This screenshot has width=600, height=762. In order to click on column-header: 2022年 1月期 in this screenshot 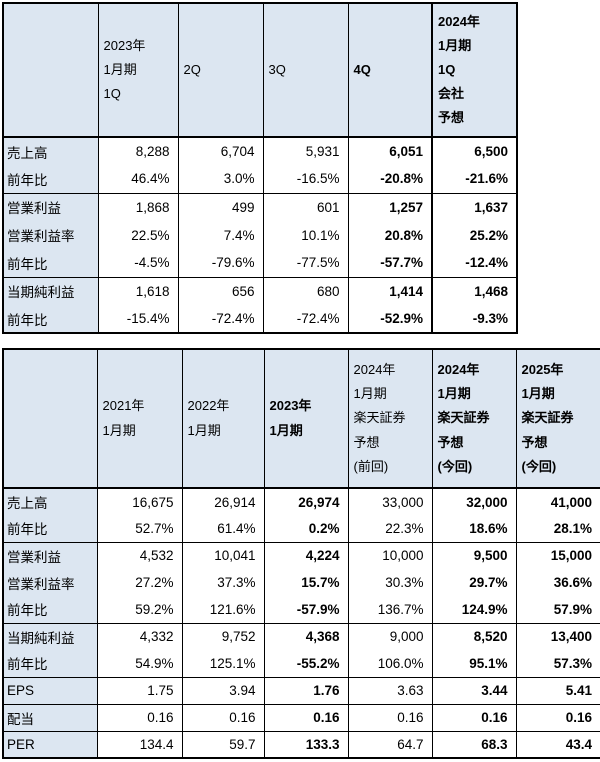, I will do `click(223, 419)`.